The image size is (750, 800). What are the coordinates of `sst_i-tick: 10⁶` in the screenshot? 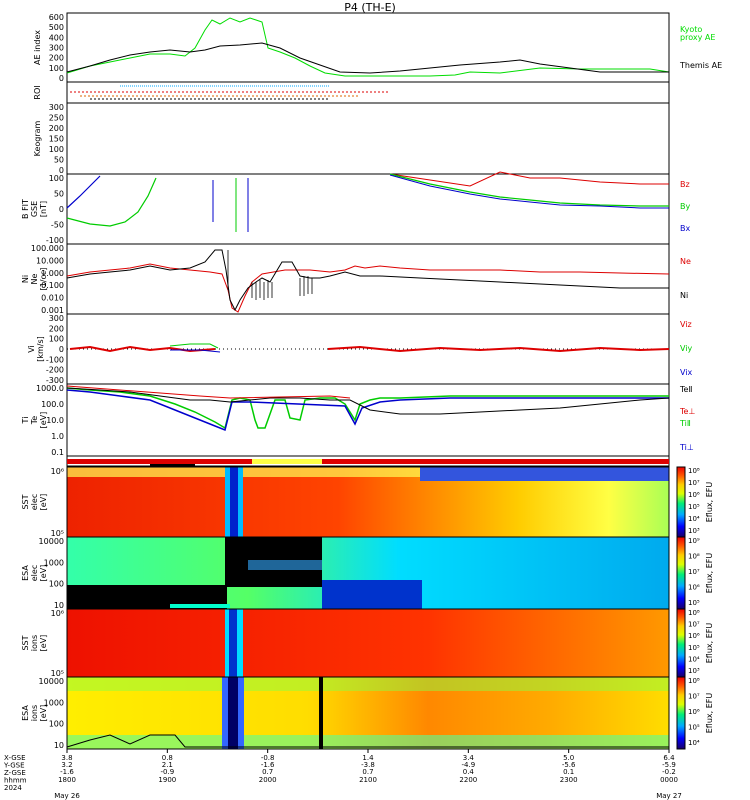 It's located at (57, 613).